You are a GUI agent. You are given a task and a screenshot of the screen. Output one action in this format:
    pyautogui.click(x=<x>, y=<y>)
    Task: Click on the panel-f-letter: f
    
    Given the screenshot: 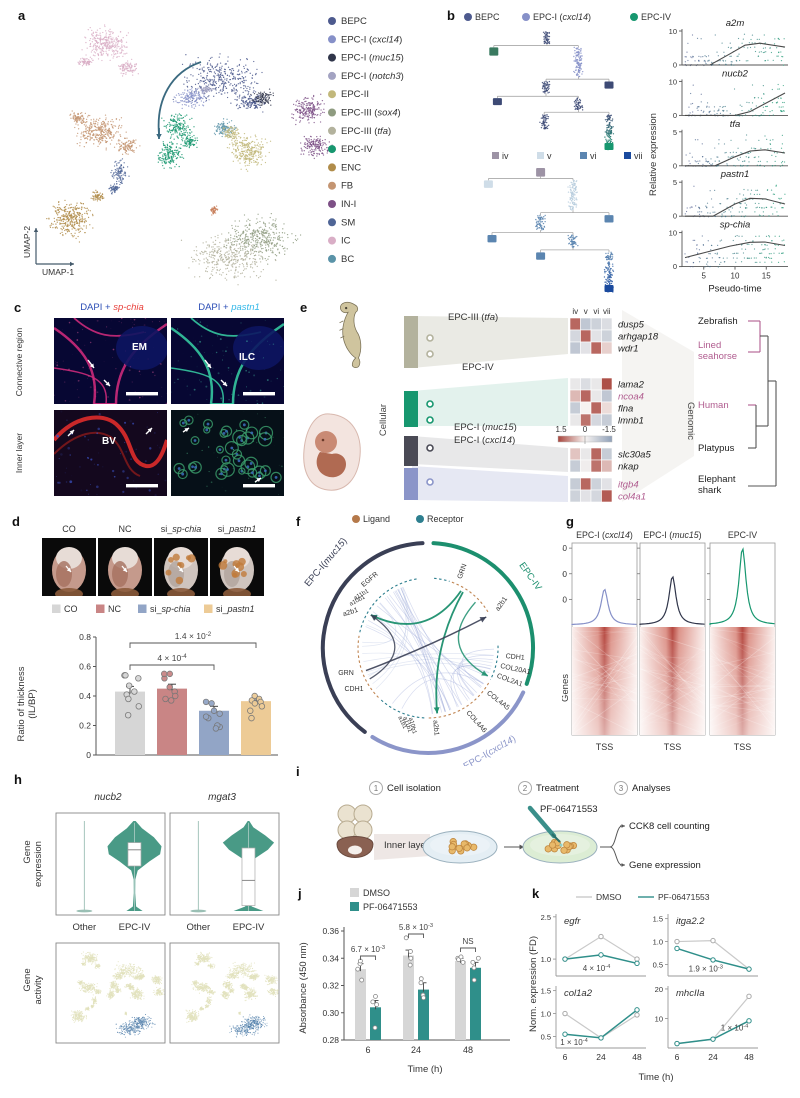 What is the action you would take?
    pyautogui.click(x=298, y=521)
    